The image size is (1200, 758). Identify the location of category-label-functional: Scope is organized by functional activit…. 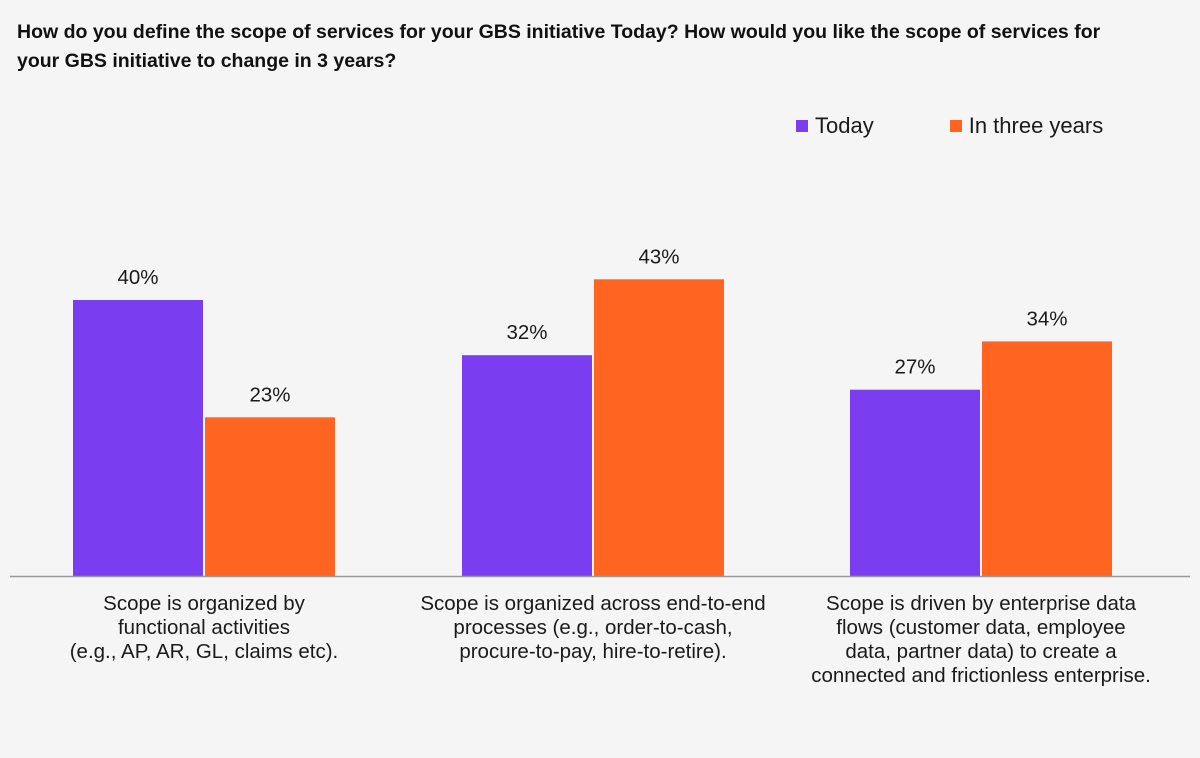
(204, 627).